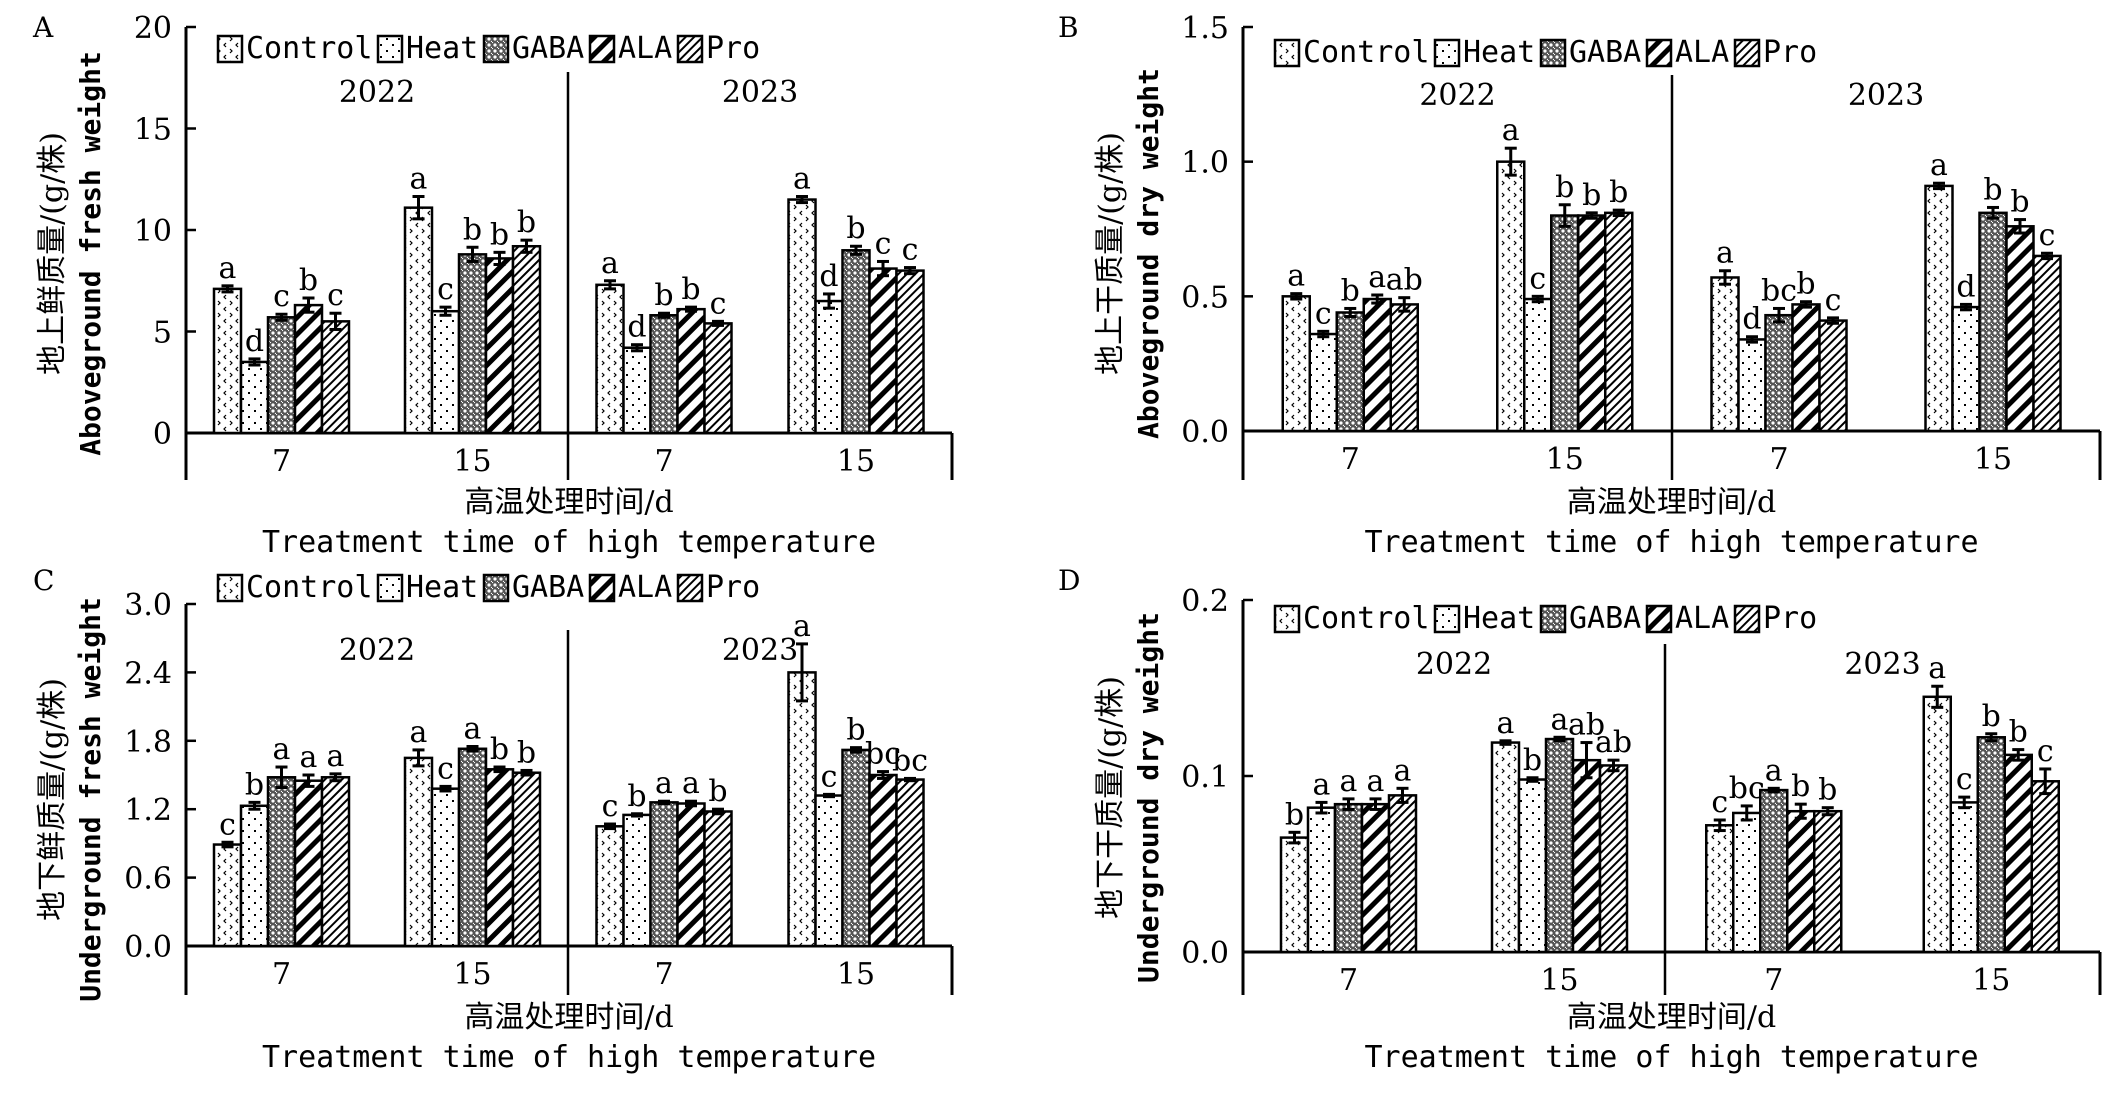  Describe the element at coordinates (1205, 28) in the screenshot. I see `y-tick-label: 1.5` at that location.